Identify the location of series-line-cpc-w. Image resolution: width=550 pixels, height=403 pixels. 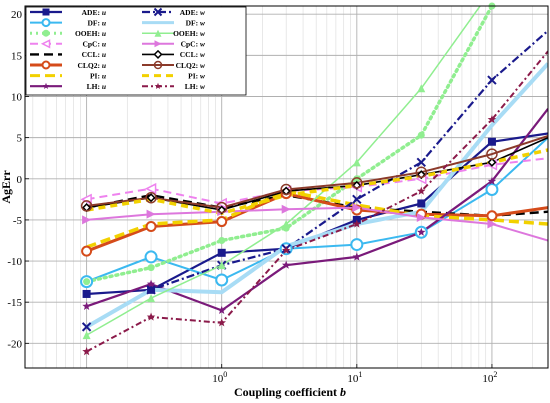
(317, 224).